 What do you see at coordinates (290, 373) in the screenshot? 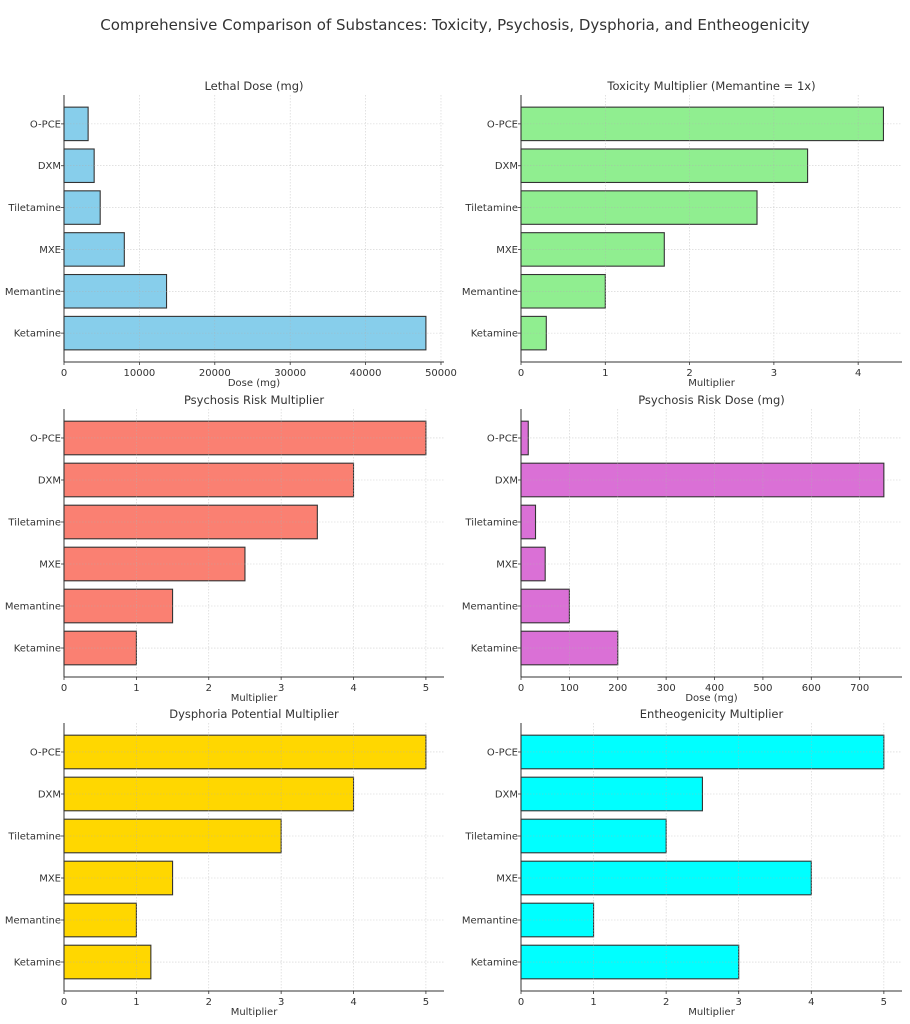
I see `x-tick-label: 30000` at bounding box center [290, 373].